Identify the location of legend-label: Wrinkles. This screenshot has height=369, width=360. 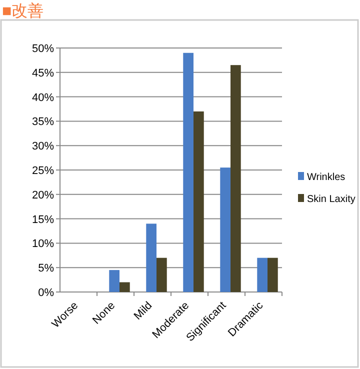
(326, 177).